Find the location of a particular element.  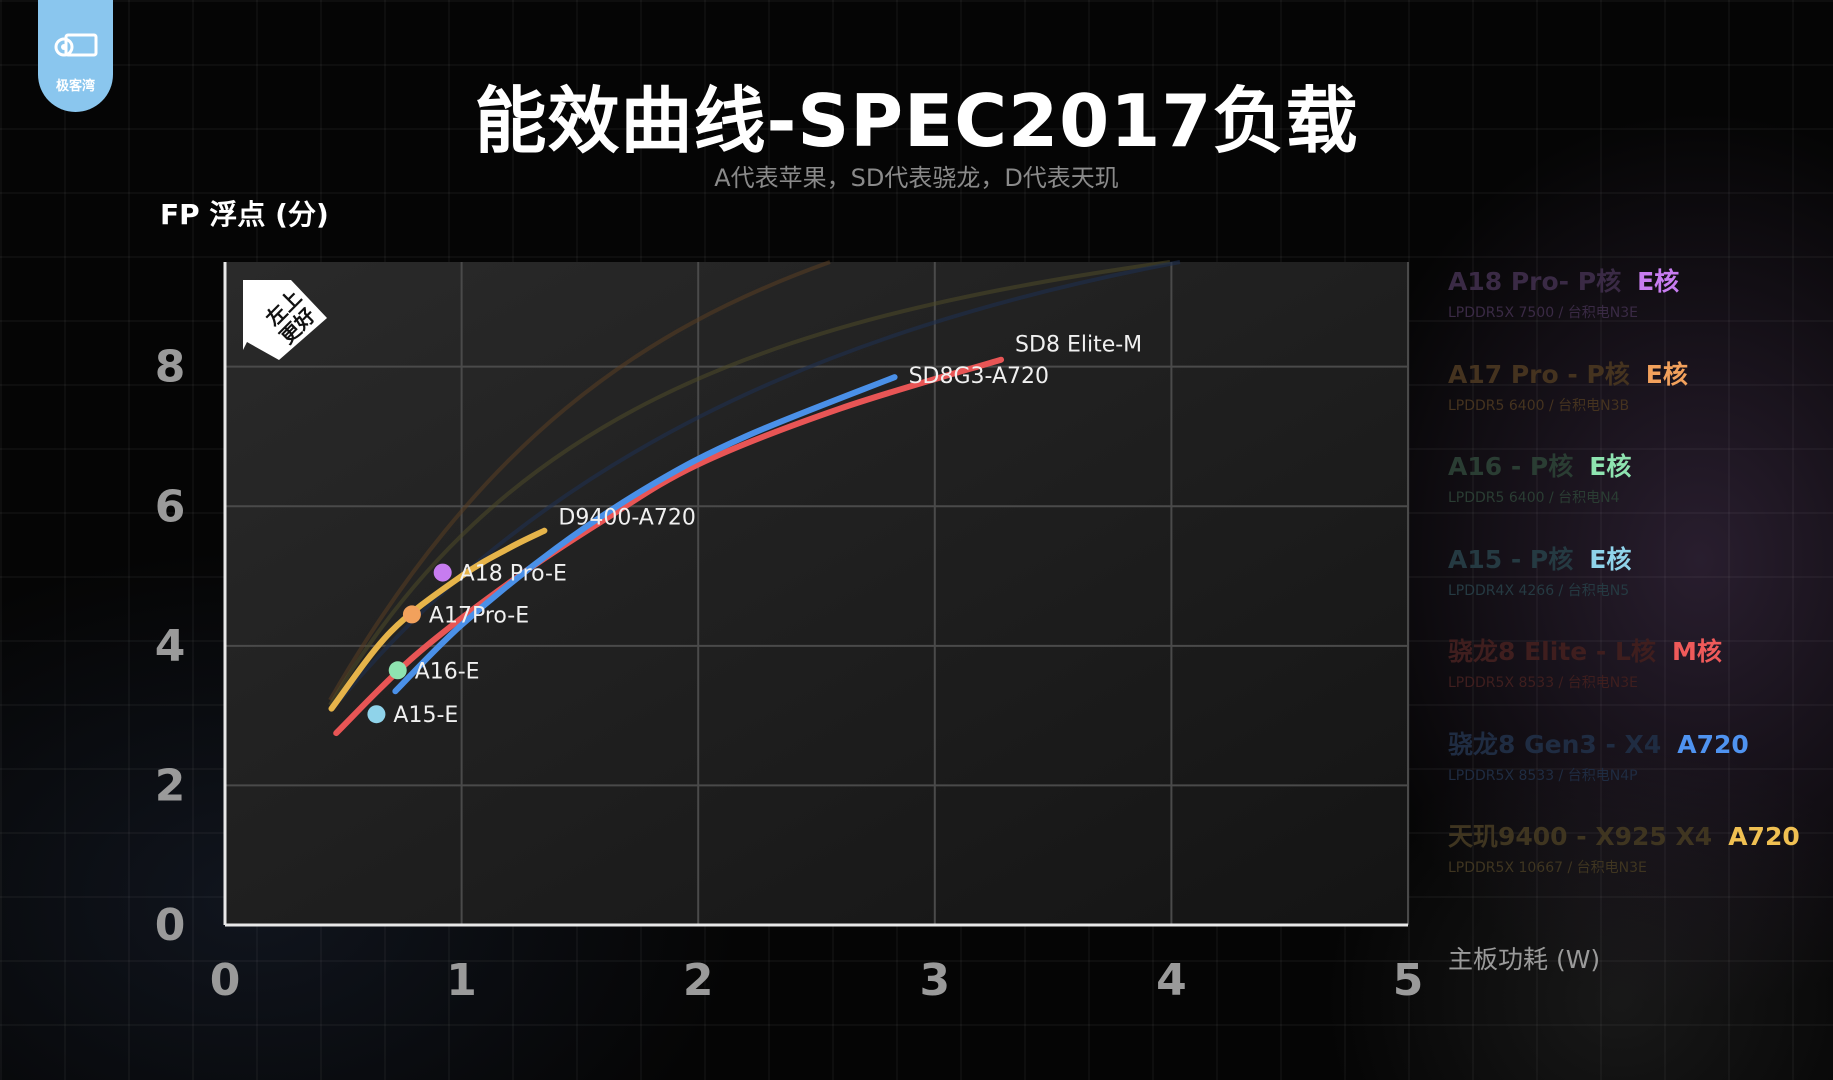

series-lines is located at coordinates (666, 546).